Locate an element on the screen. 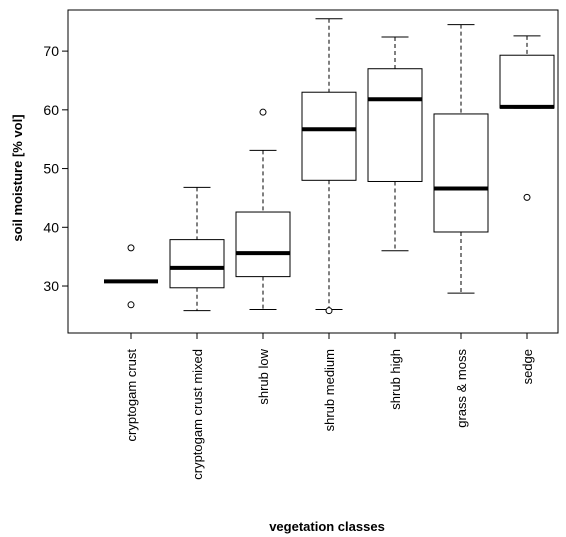  y-tick-label: 70 is located at coordinates (51, 51).